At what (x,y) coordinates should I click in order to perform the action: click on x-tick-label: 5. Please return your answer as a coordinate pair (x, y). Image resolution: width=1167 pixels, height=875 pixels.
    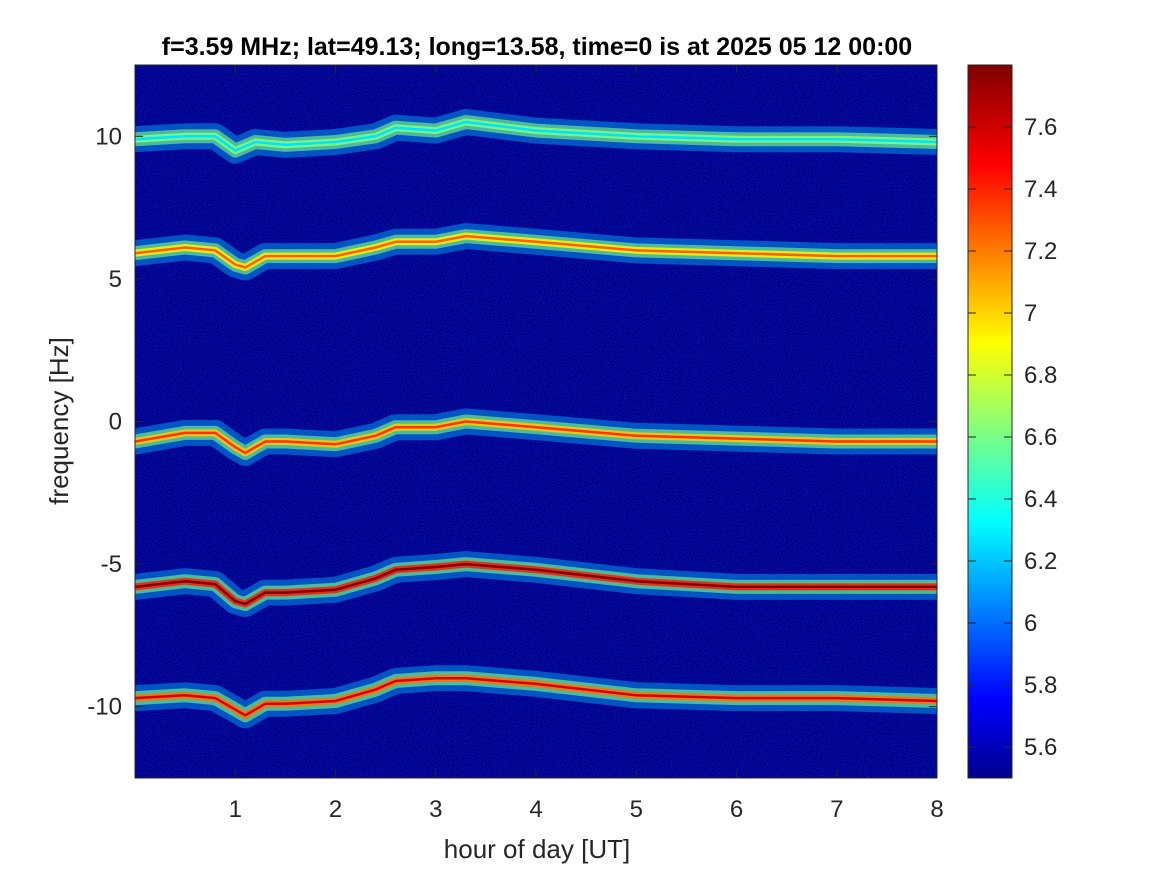
    Looking at the image, I should click on (636, 809).